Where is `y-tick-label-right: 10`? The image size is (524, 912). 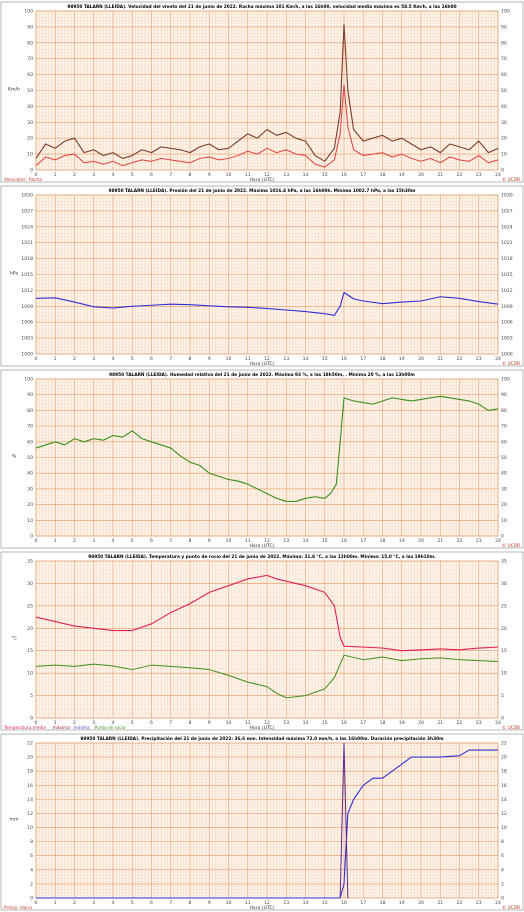
y-tick-label-right: 10 is located at coordinates (504, 155).